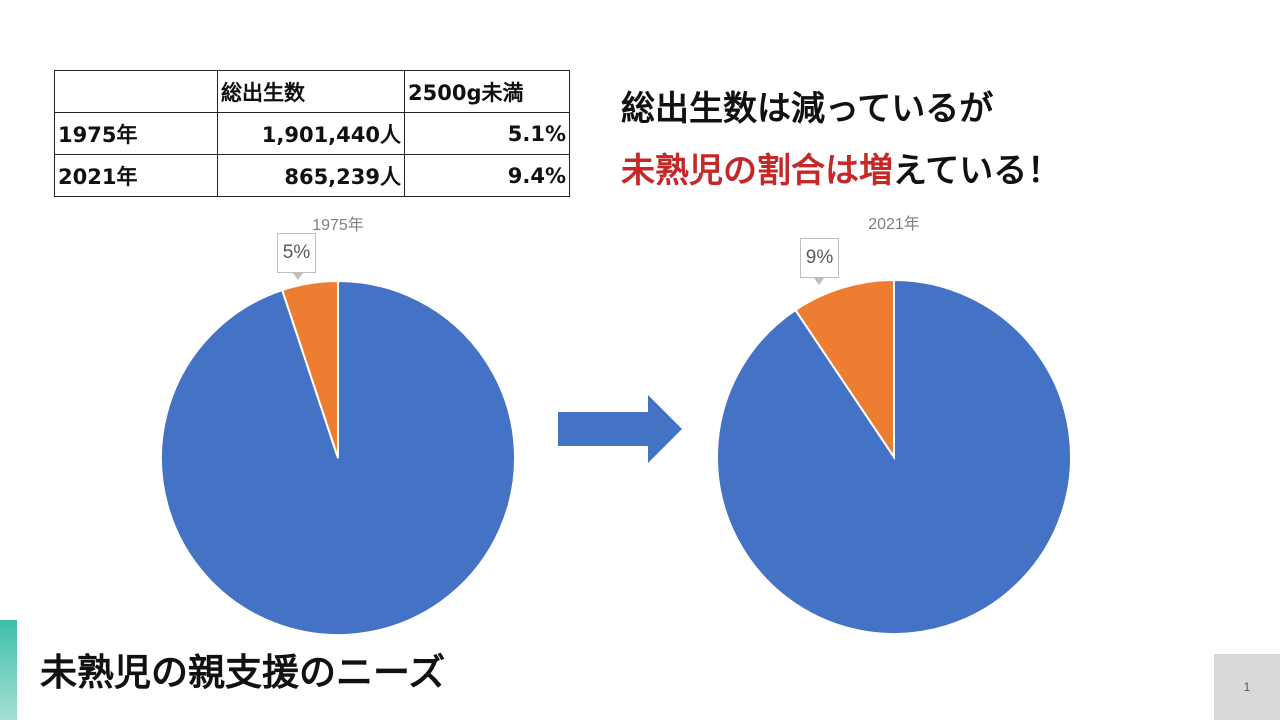 The height and width of the screenshot is (720, 1280). Describe the element at coordinates (487, 91) in the screenshot. I see `table-header-cell: 2500g未満` at that location.